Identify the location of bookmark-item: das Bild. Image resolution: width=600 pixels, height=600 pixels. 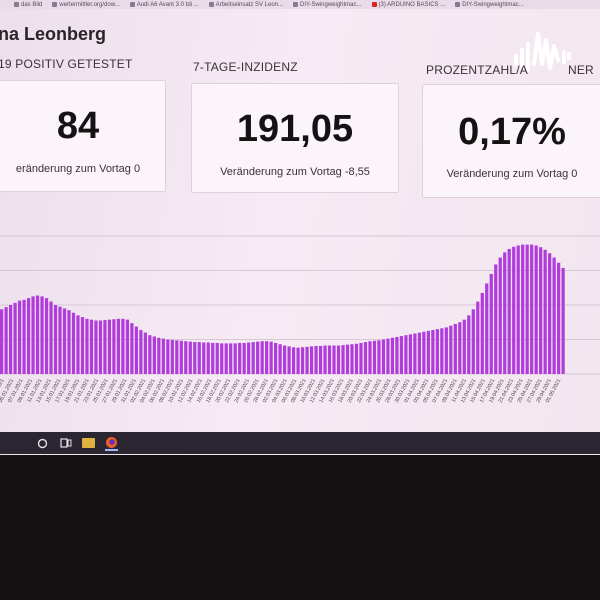
(28, 5).